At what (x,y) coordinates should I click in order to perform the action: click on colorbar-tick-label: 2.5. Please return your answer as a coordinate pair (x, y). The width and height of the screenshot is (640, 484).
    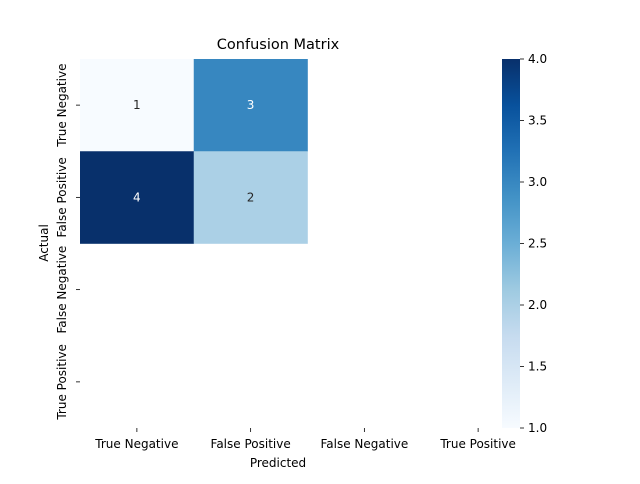
    Looking at the image, I should click on (537, 244).